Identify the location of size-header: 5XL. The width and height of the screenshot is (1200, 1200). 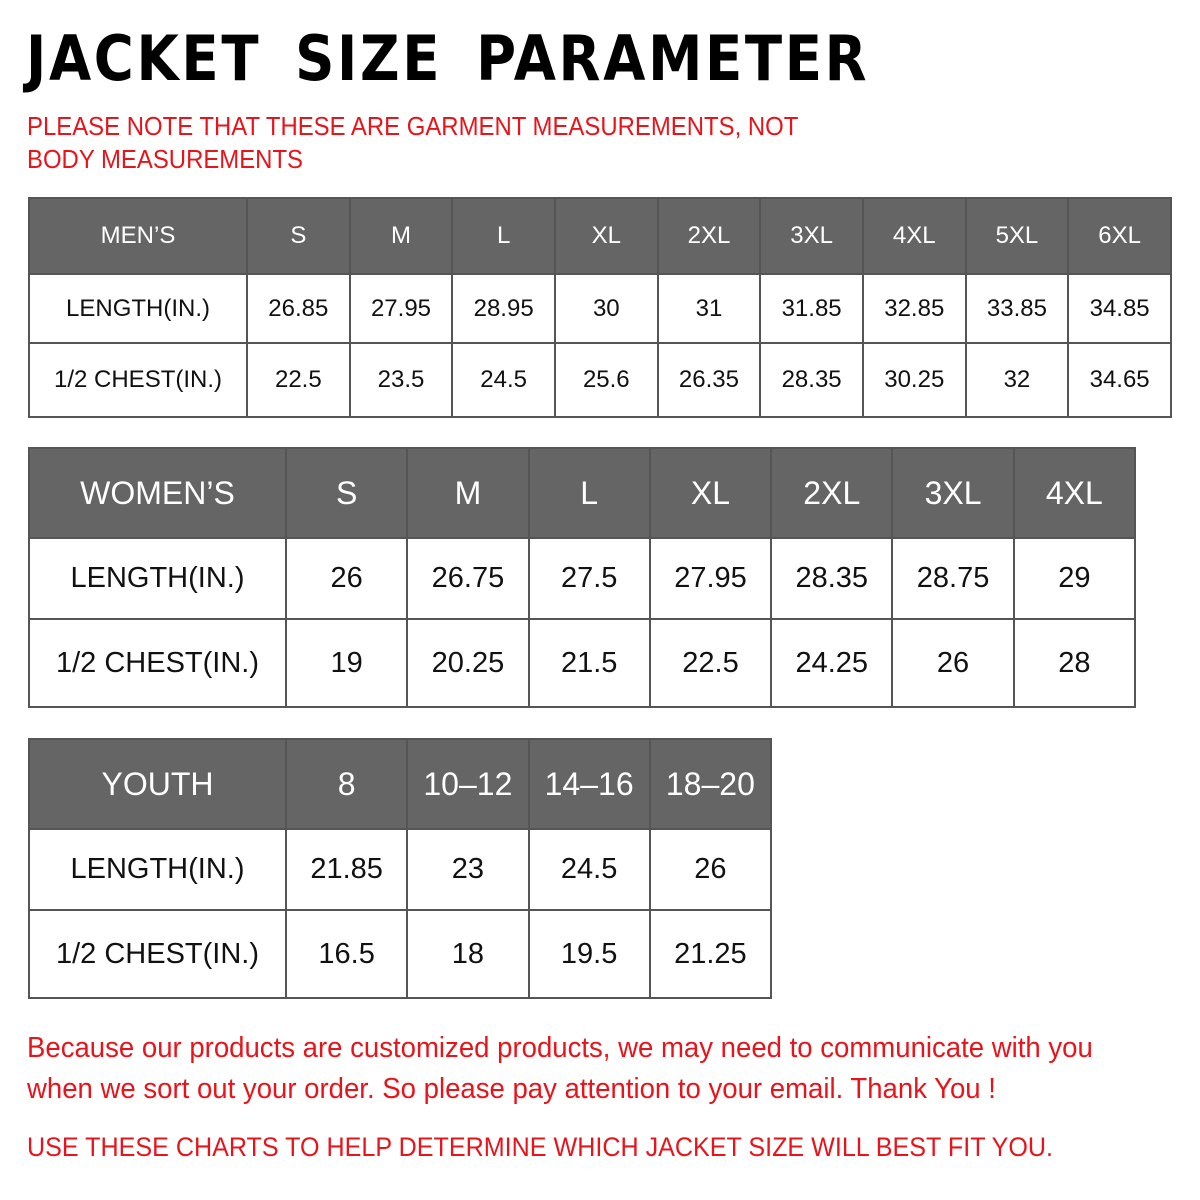
(1017, 236).